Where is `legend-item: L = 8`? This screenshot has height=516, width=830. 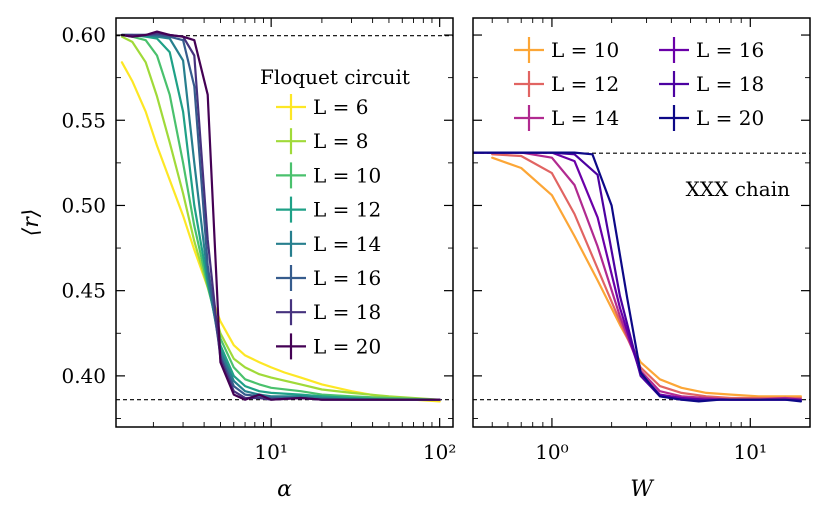 legend-item: L = 8 is located at coordinates (322, 141).